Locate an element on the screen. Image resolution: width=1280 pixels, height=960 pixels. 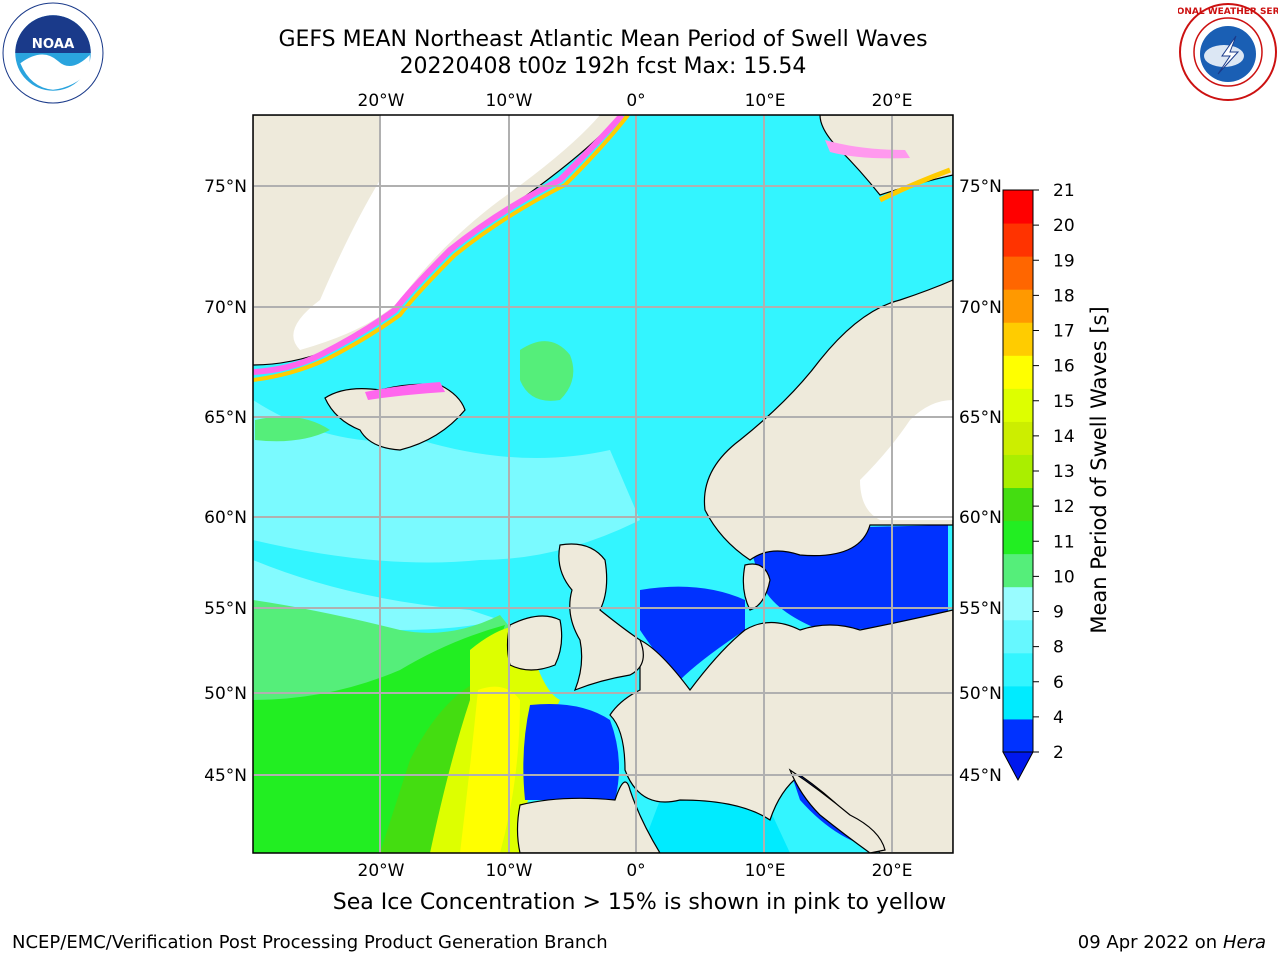
lat-label-left: 50°N is located at coordinates (225, 694).